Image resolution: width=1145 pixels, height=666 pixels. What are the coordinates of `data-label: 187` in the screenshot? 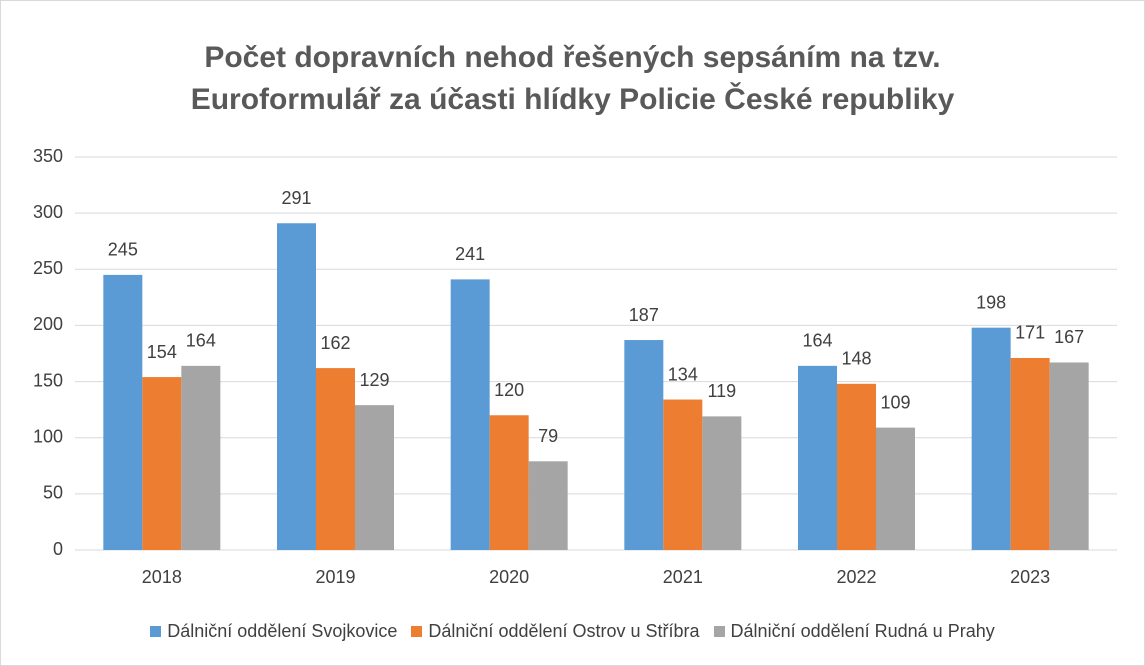 It's located at (644, 315).